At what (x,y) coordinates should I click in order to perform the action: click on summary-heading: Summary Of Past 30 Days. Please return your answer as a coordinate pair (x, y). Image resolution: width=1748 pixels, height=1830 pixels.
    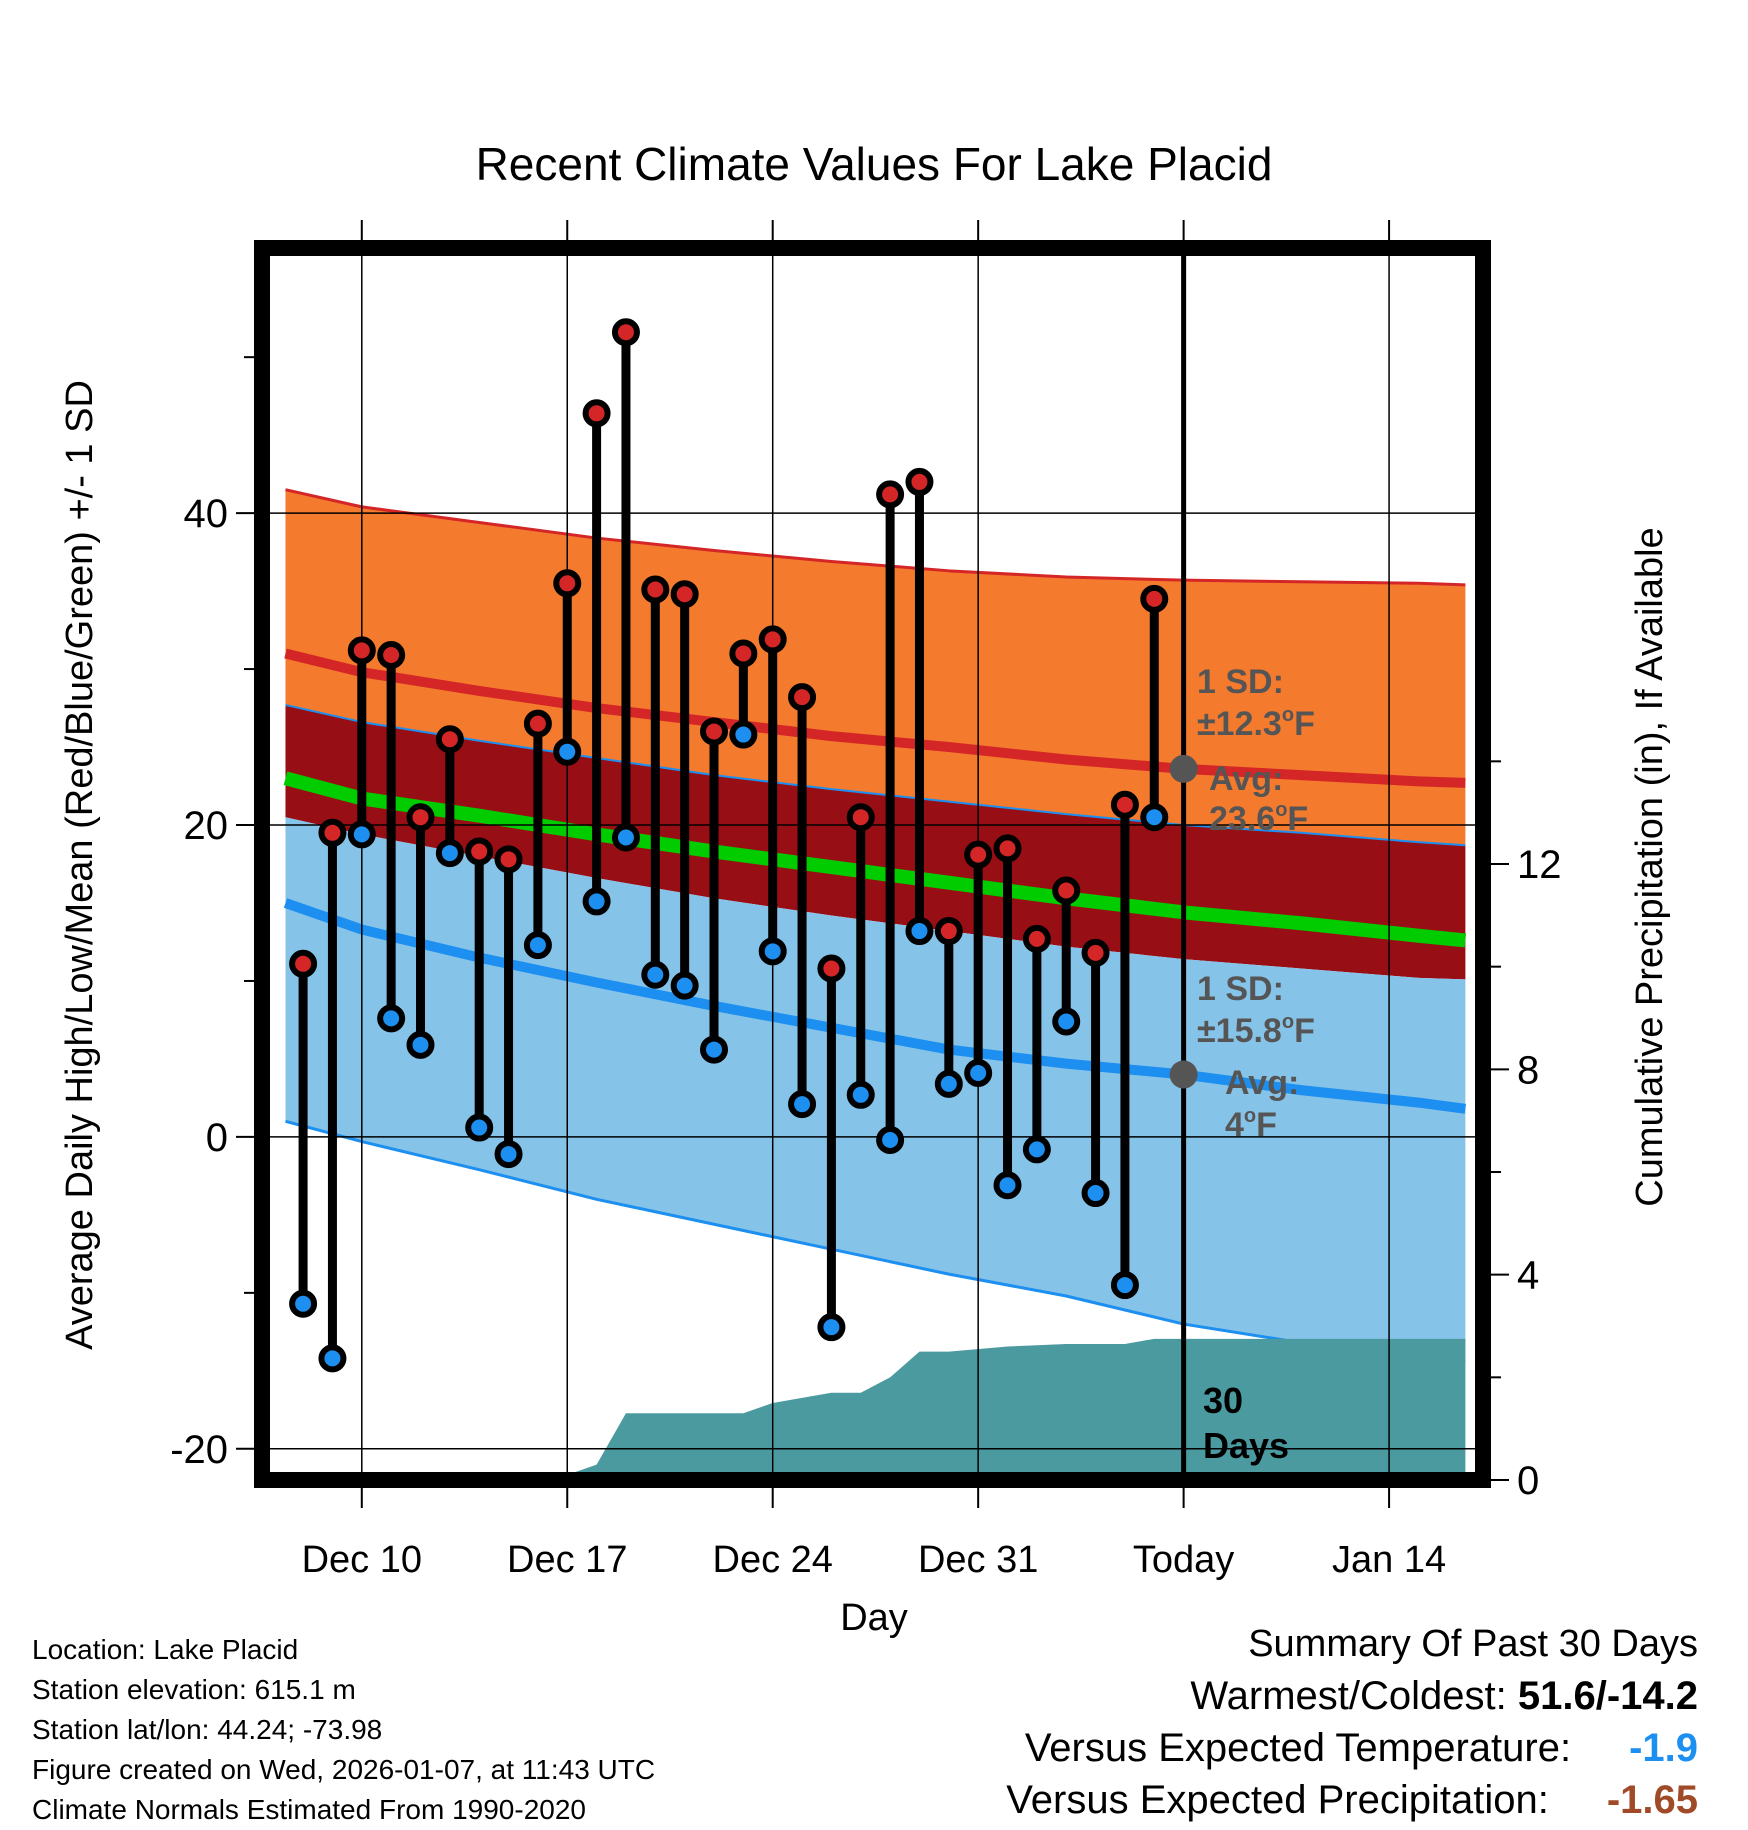
    Looking at the image, I should click on (1473, 1644).